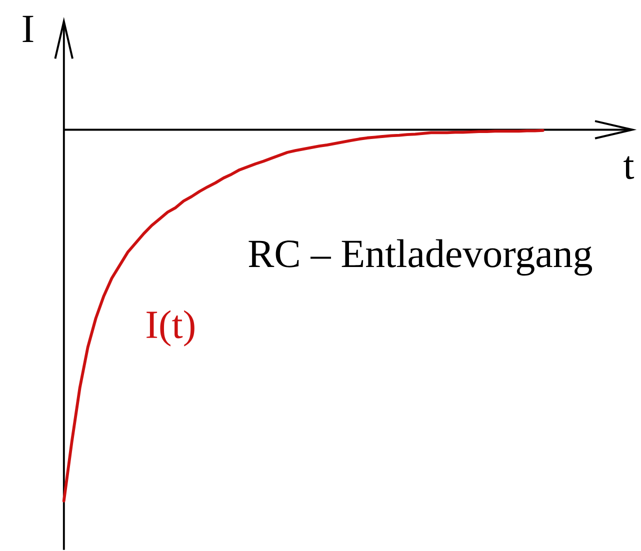  I want to click on x-axis-title: t, so click(629, 168).